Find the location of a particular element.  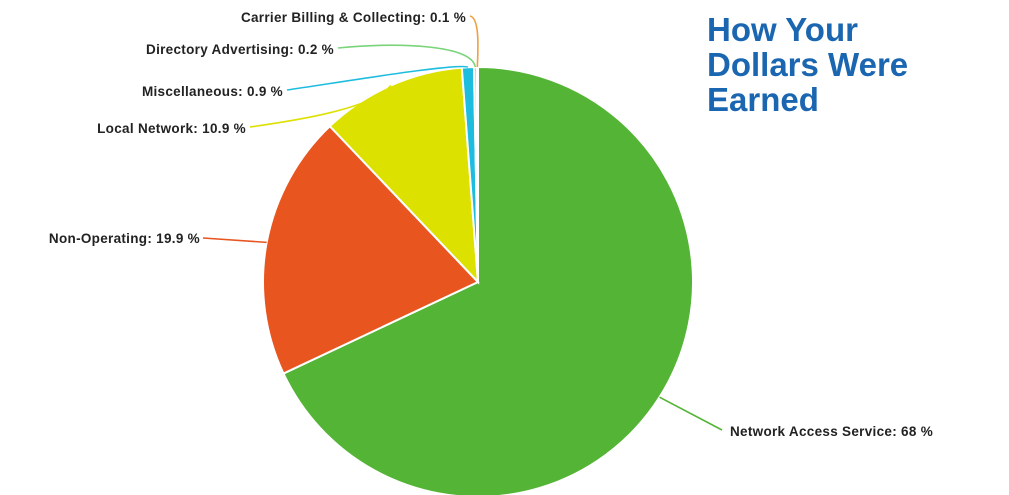

leader-line-carrier-billing-collecting is located at coordinates (474, 41).